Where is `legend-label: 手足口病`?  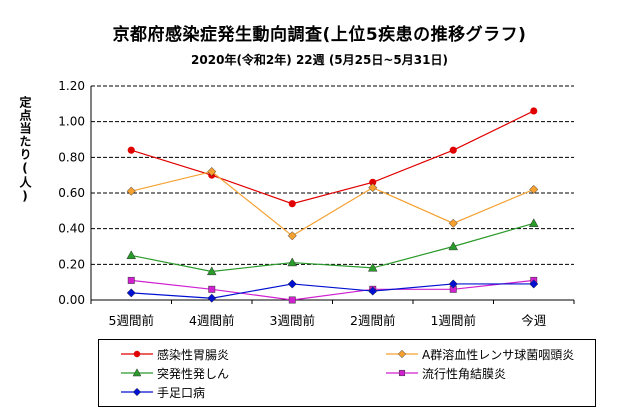
legend-label: 手足口病 is located at coordinates (181, 392).